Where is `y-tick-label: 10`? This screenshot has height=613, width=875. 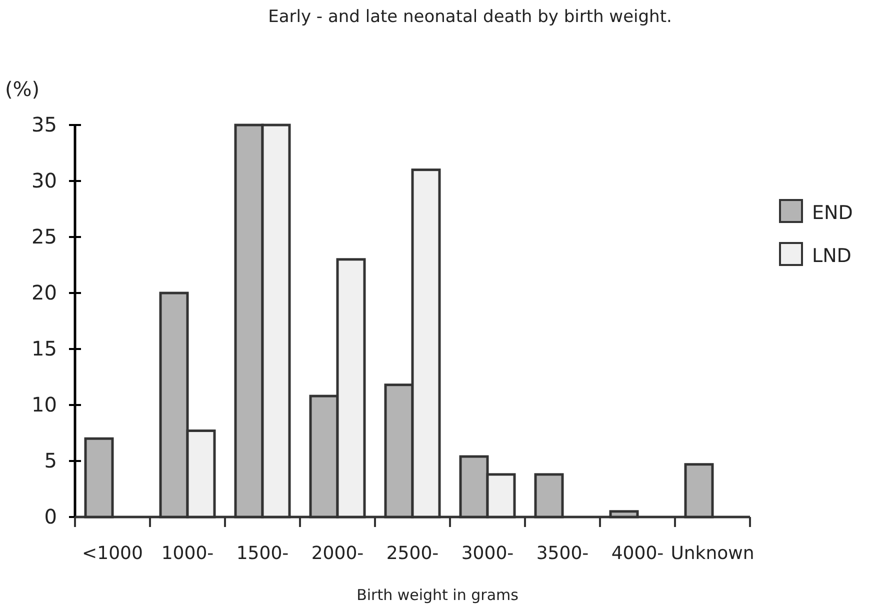 y-tick-label: 10 is located at coordinates (44, 404).